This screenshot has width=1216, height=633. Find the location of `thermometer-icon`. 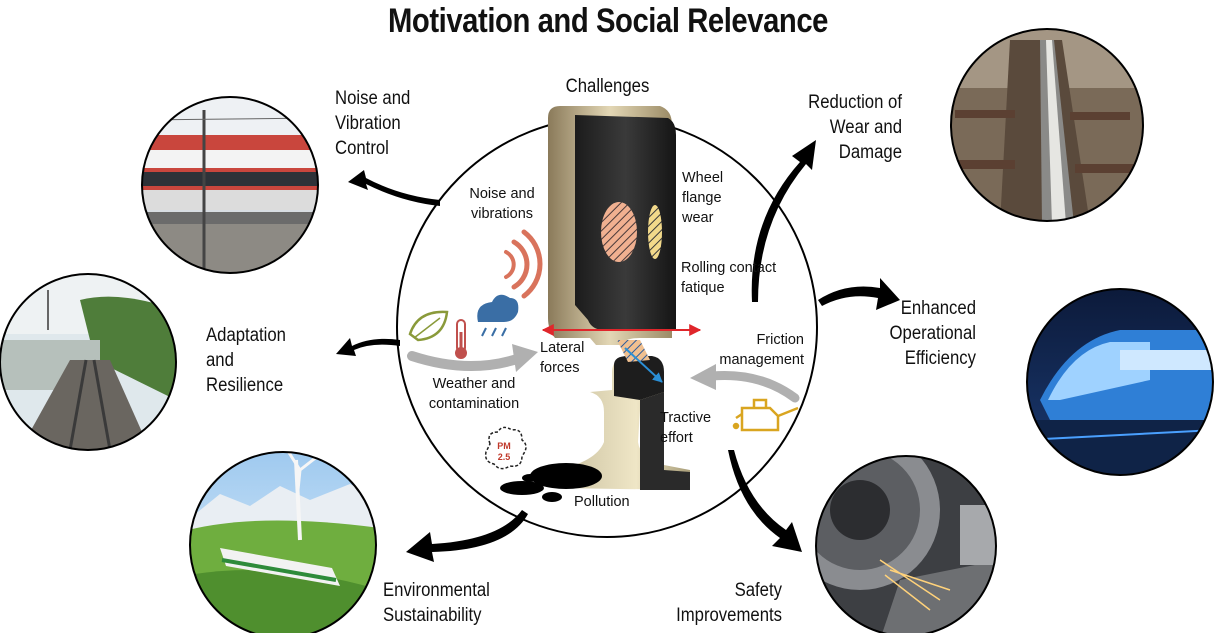

thermometer-icon is located at coordinates (461, 339).